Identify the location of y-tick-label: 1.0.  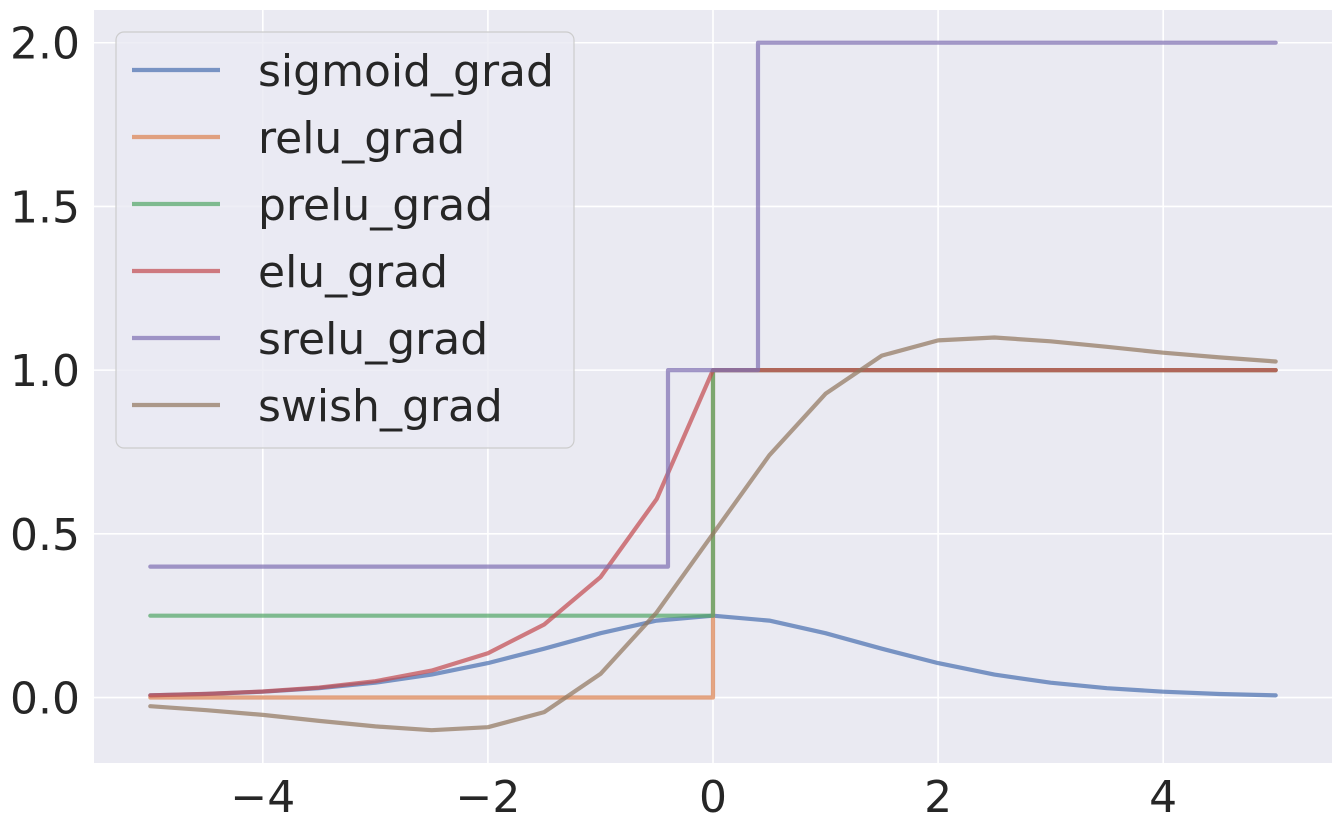
(45, 371).